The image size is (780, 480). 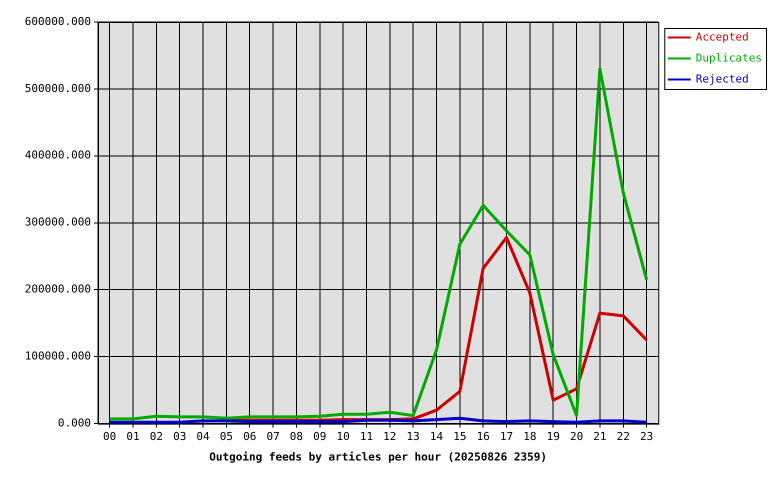 What do you see at coordinates (507, 437) in the screenshot?
I see `x-tick-label: 17` at bounding box center [507, 437].